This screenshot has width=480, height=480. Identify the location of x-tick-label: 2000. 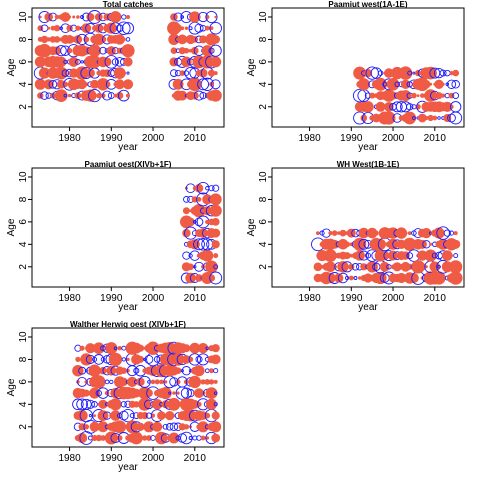
(393, 298).